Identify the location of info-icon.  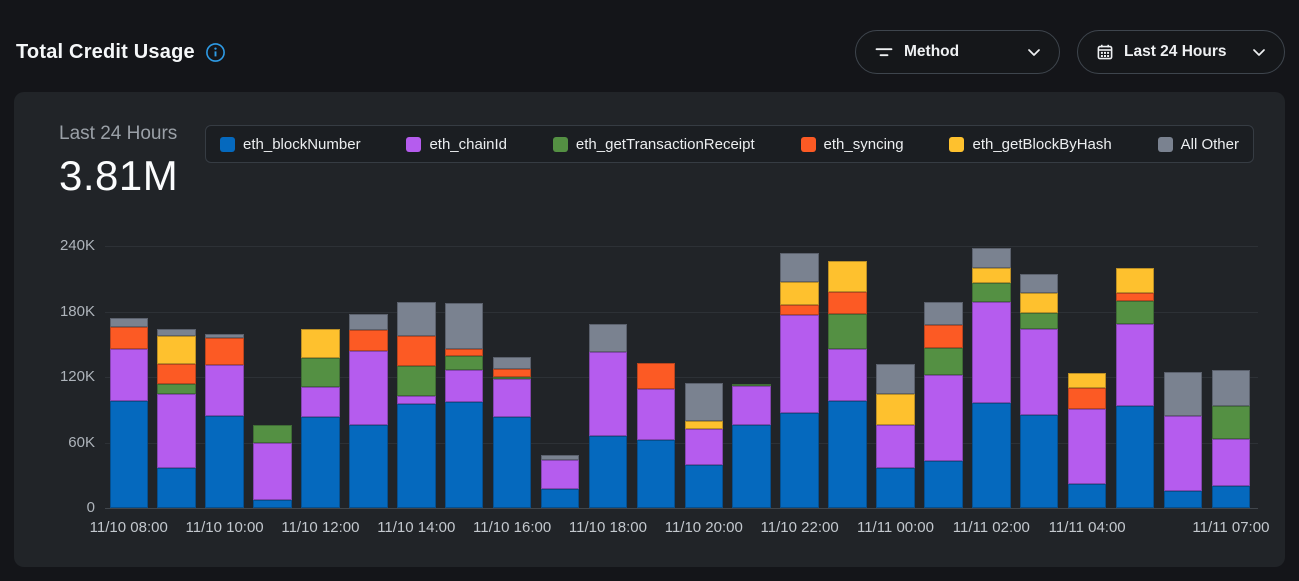
(215, 52).